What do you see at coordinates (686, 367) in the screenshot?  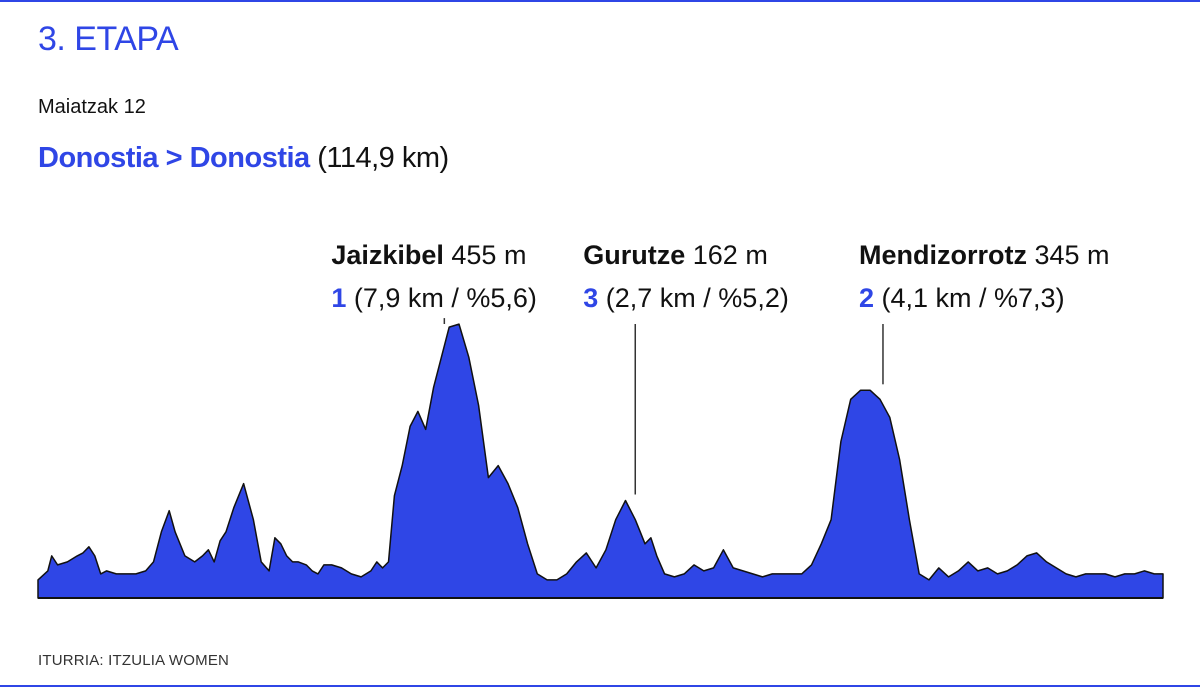 I see `climb-annotation: Gurutze 162 m 3 (2,7 km / %5,2)` at bounding box center [686, 367].